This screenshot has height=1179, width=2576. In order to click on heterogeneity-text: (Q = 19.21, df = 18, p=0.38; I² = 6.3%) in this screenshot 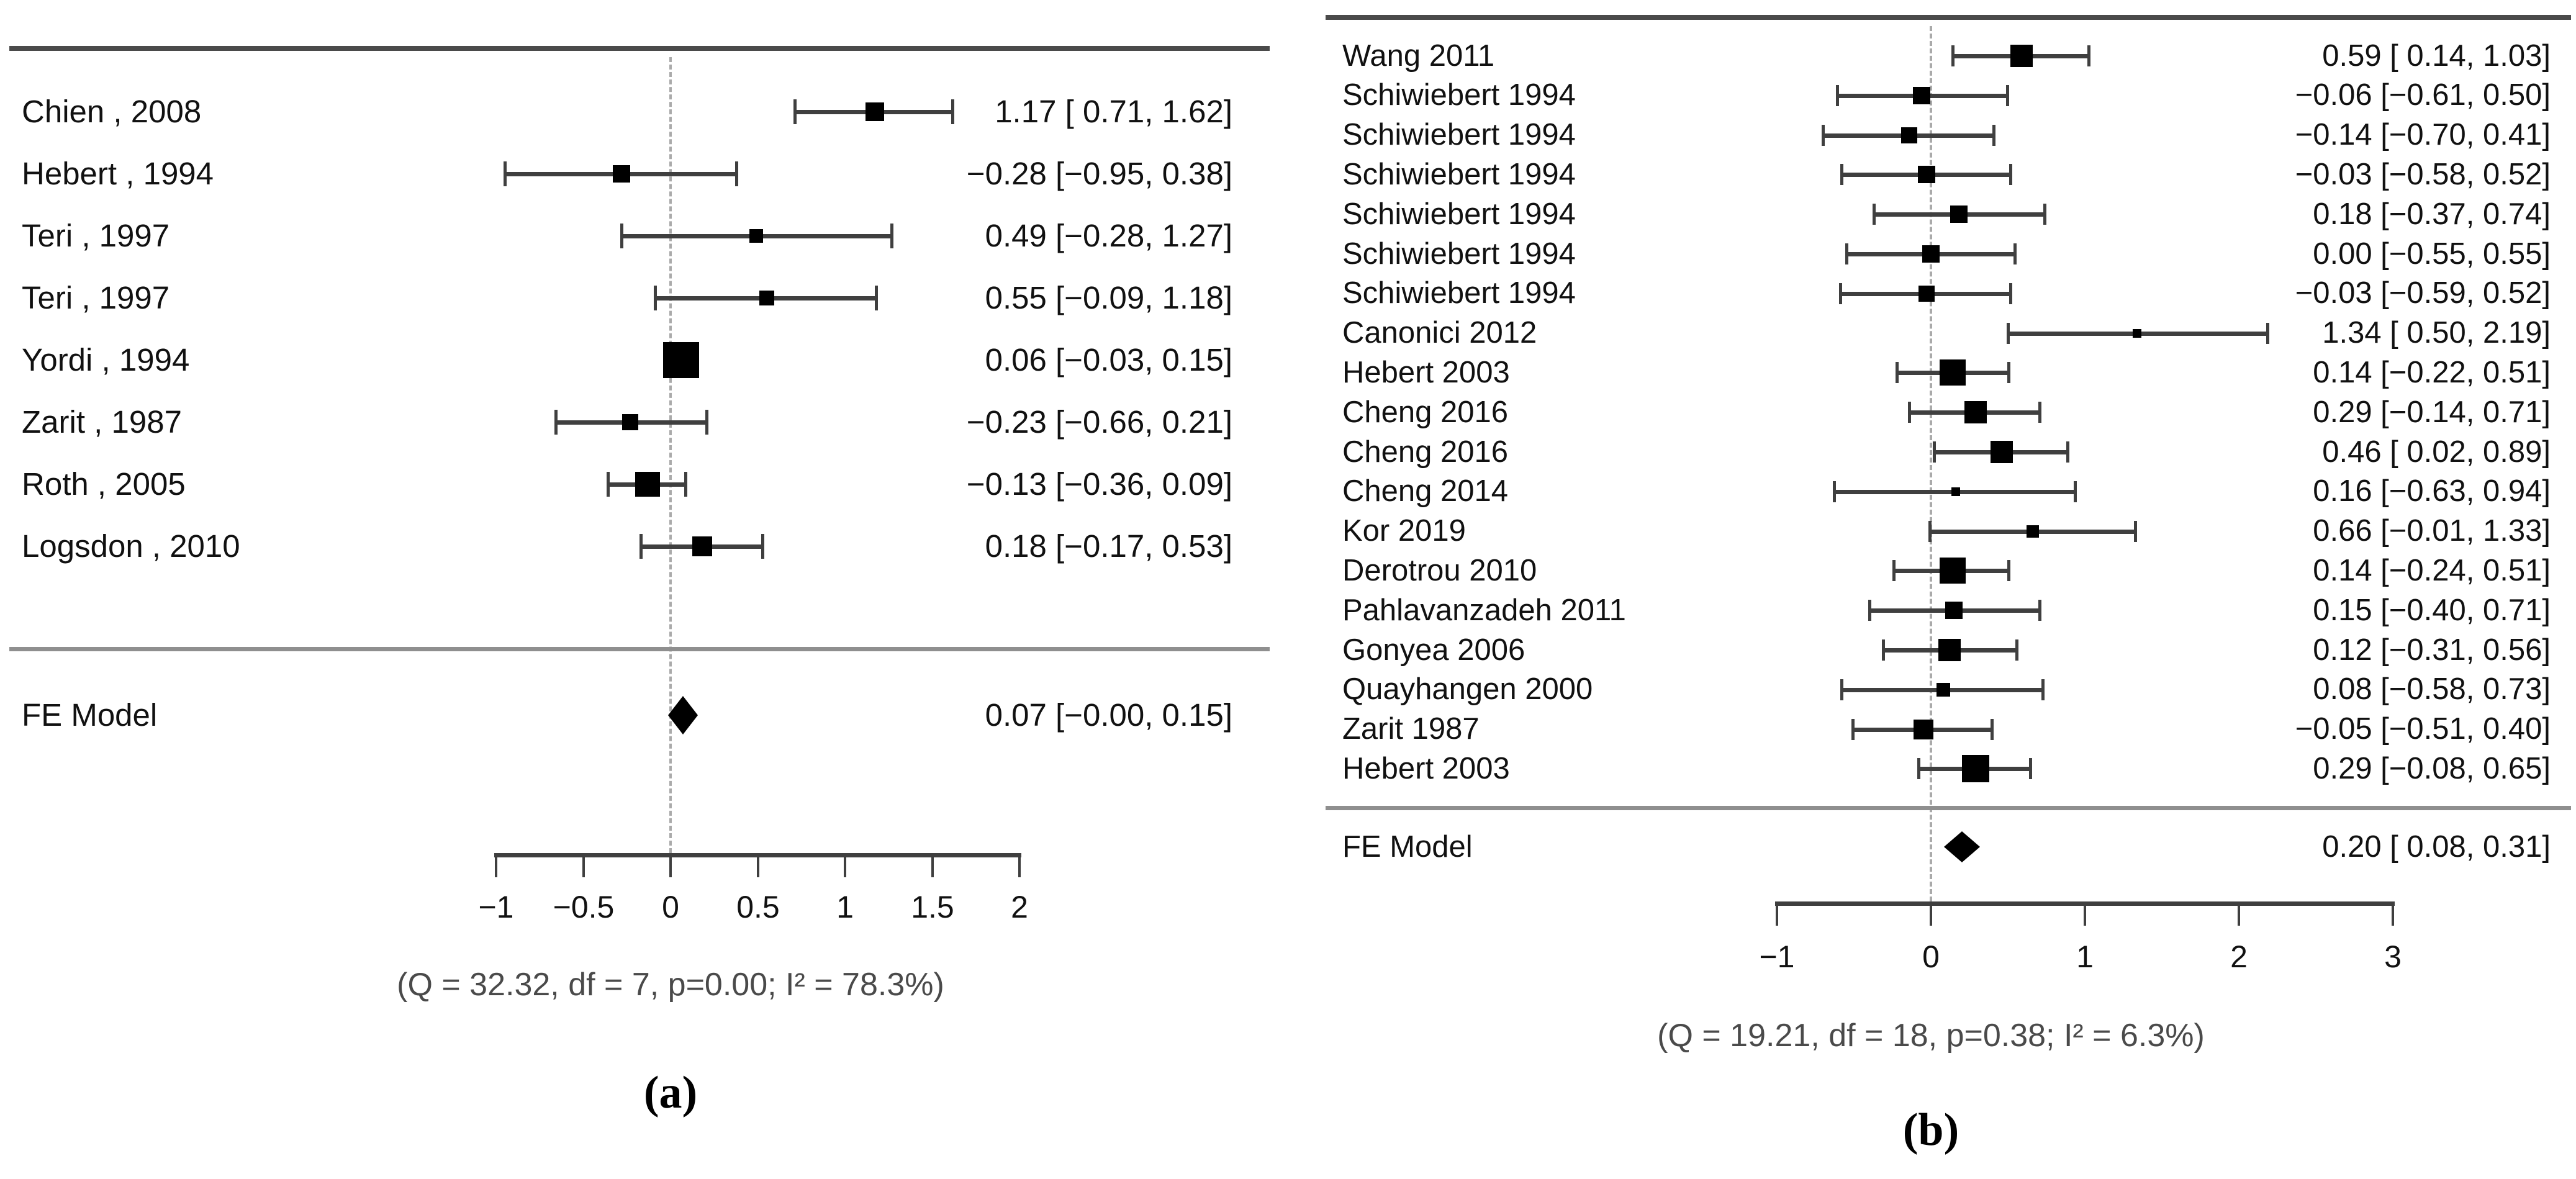, I will do `click(1931, 1036)`.